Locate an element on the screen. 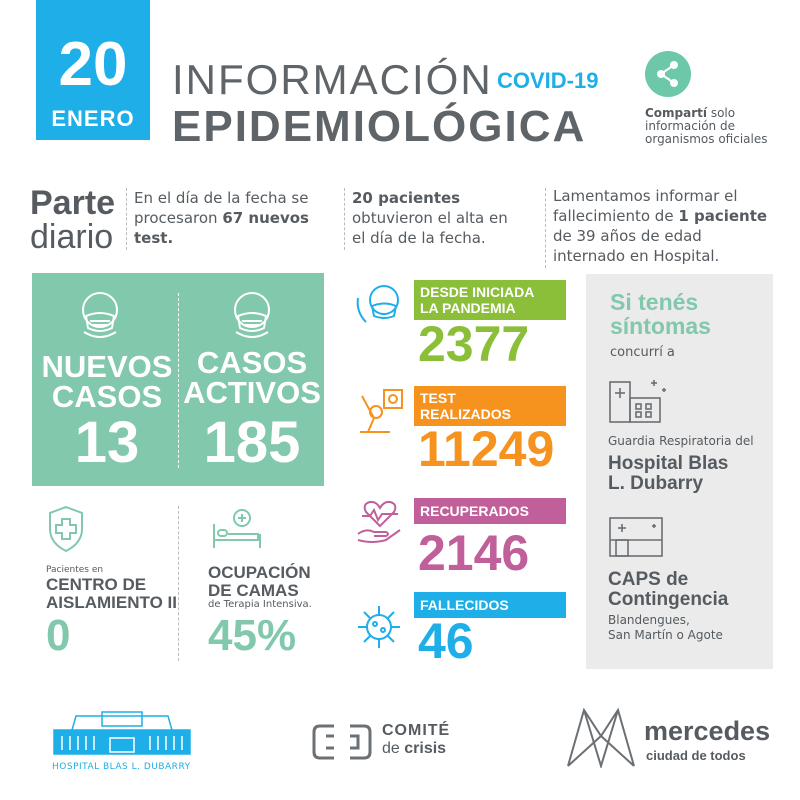  hospital-building-icon is located at coordinates (639, 402).